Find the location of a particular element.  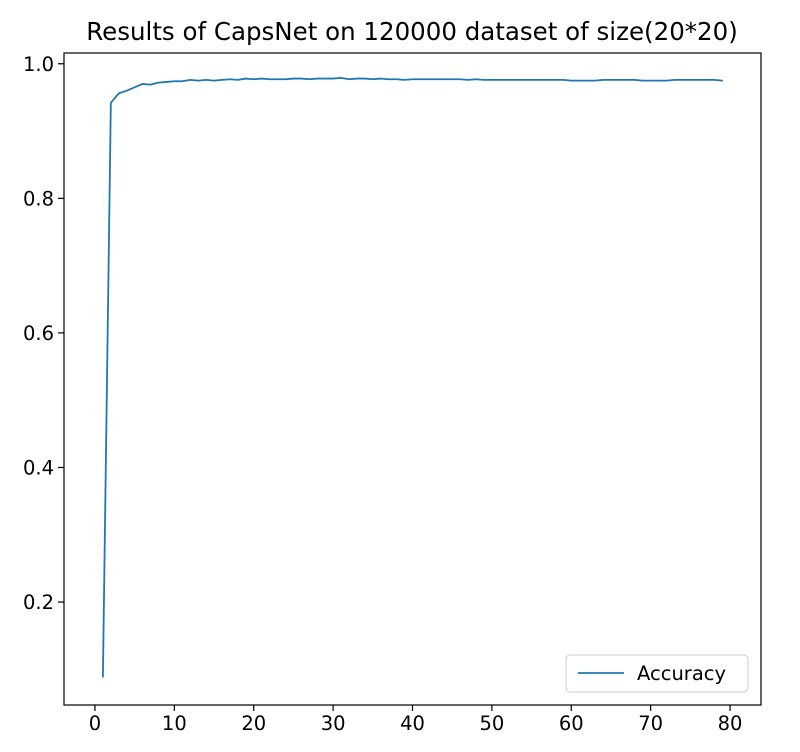

x-tick-label: 40 is located at coordinates (412, 723).